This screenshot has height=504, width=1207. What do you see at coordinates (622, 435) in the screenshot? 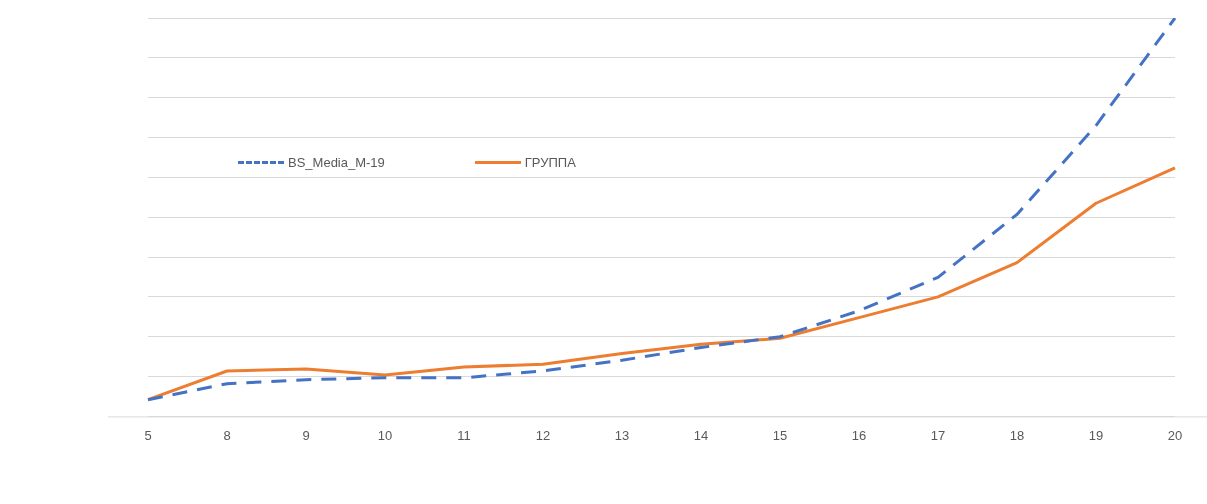
I see `x-tick-label: 13` at bounding box center [622, 435].